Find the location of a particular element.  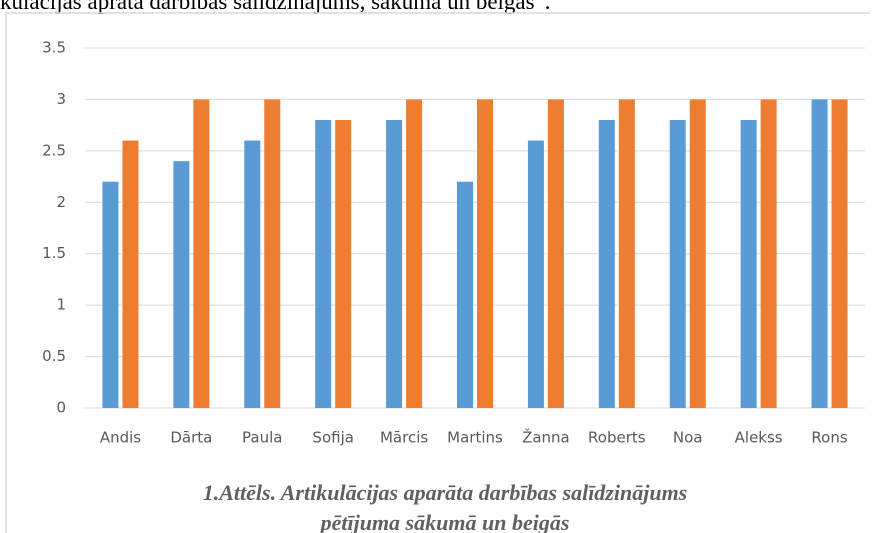

x-tick-label: Noa is located at coordinates (688, 438).